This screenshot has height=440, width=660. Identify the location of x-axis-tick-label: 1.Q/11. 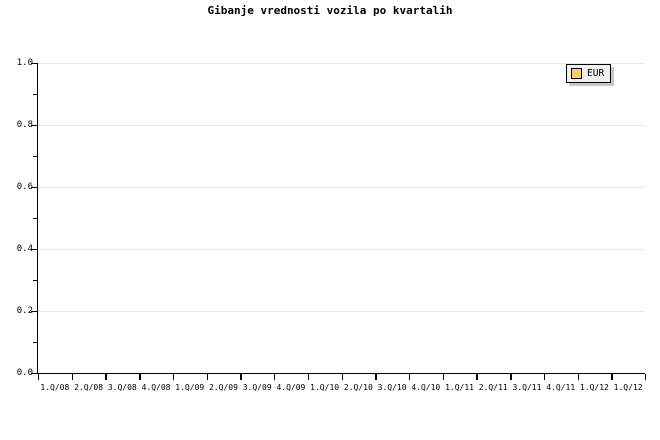
(459, 387).